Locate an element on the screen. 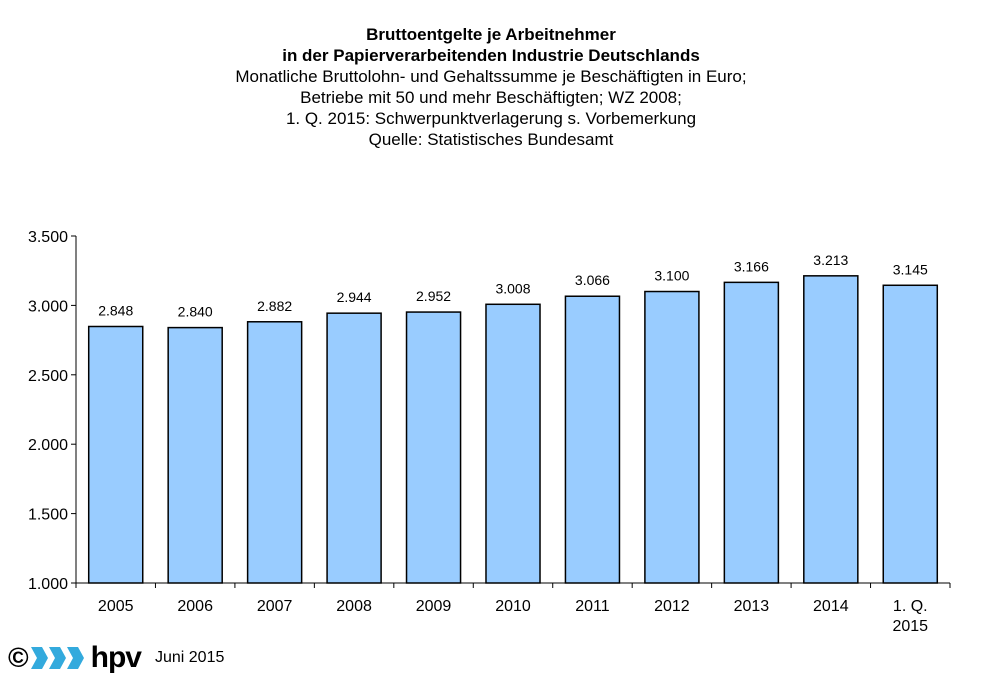 The height and width of the screenshot is (700, 982). footer: © hpv Juni 2015 is located at coordinates (116, 658).